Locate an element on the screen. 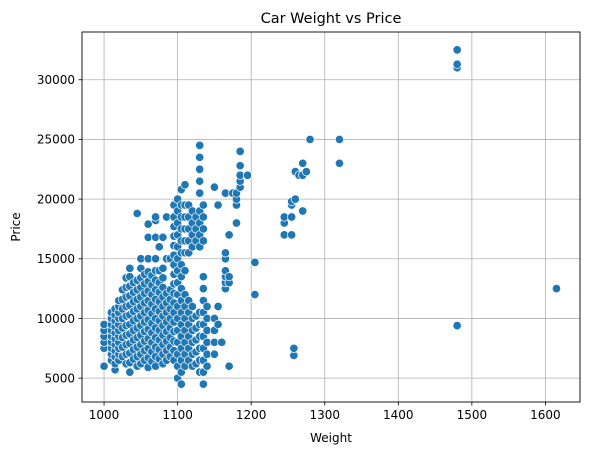 The image size is (589, 455). y-axis-ticks: 5000 10000 15000 20000 25000 30000 is located at coordinates (59, 229).